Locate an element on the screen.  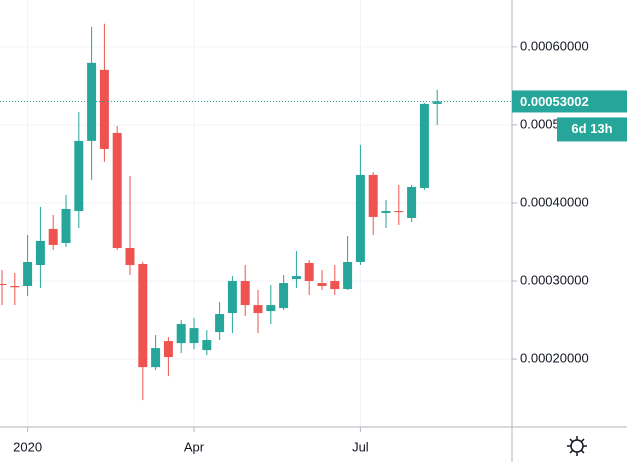
y-tick-label: 0.00020000 is located at coordinates (554, 358).